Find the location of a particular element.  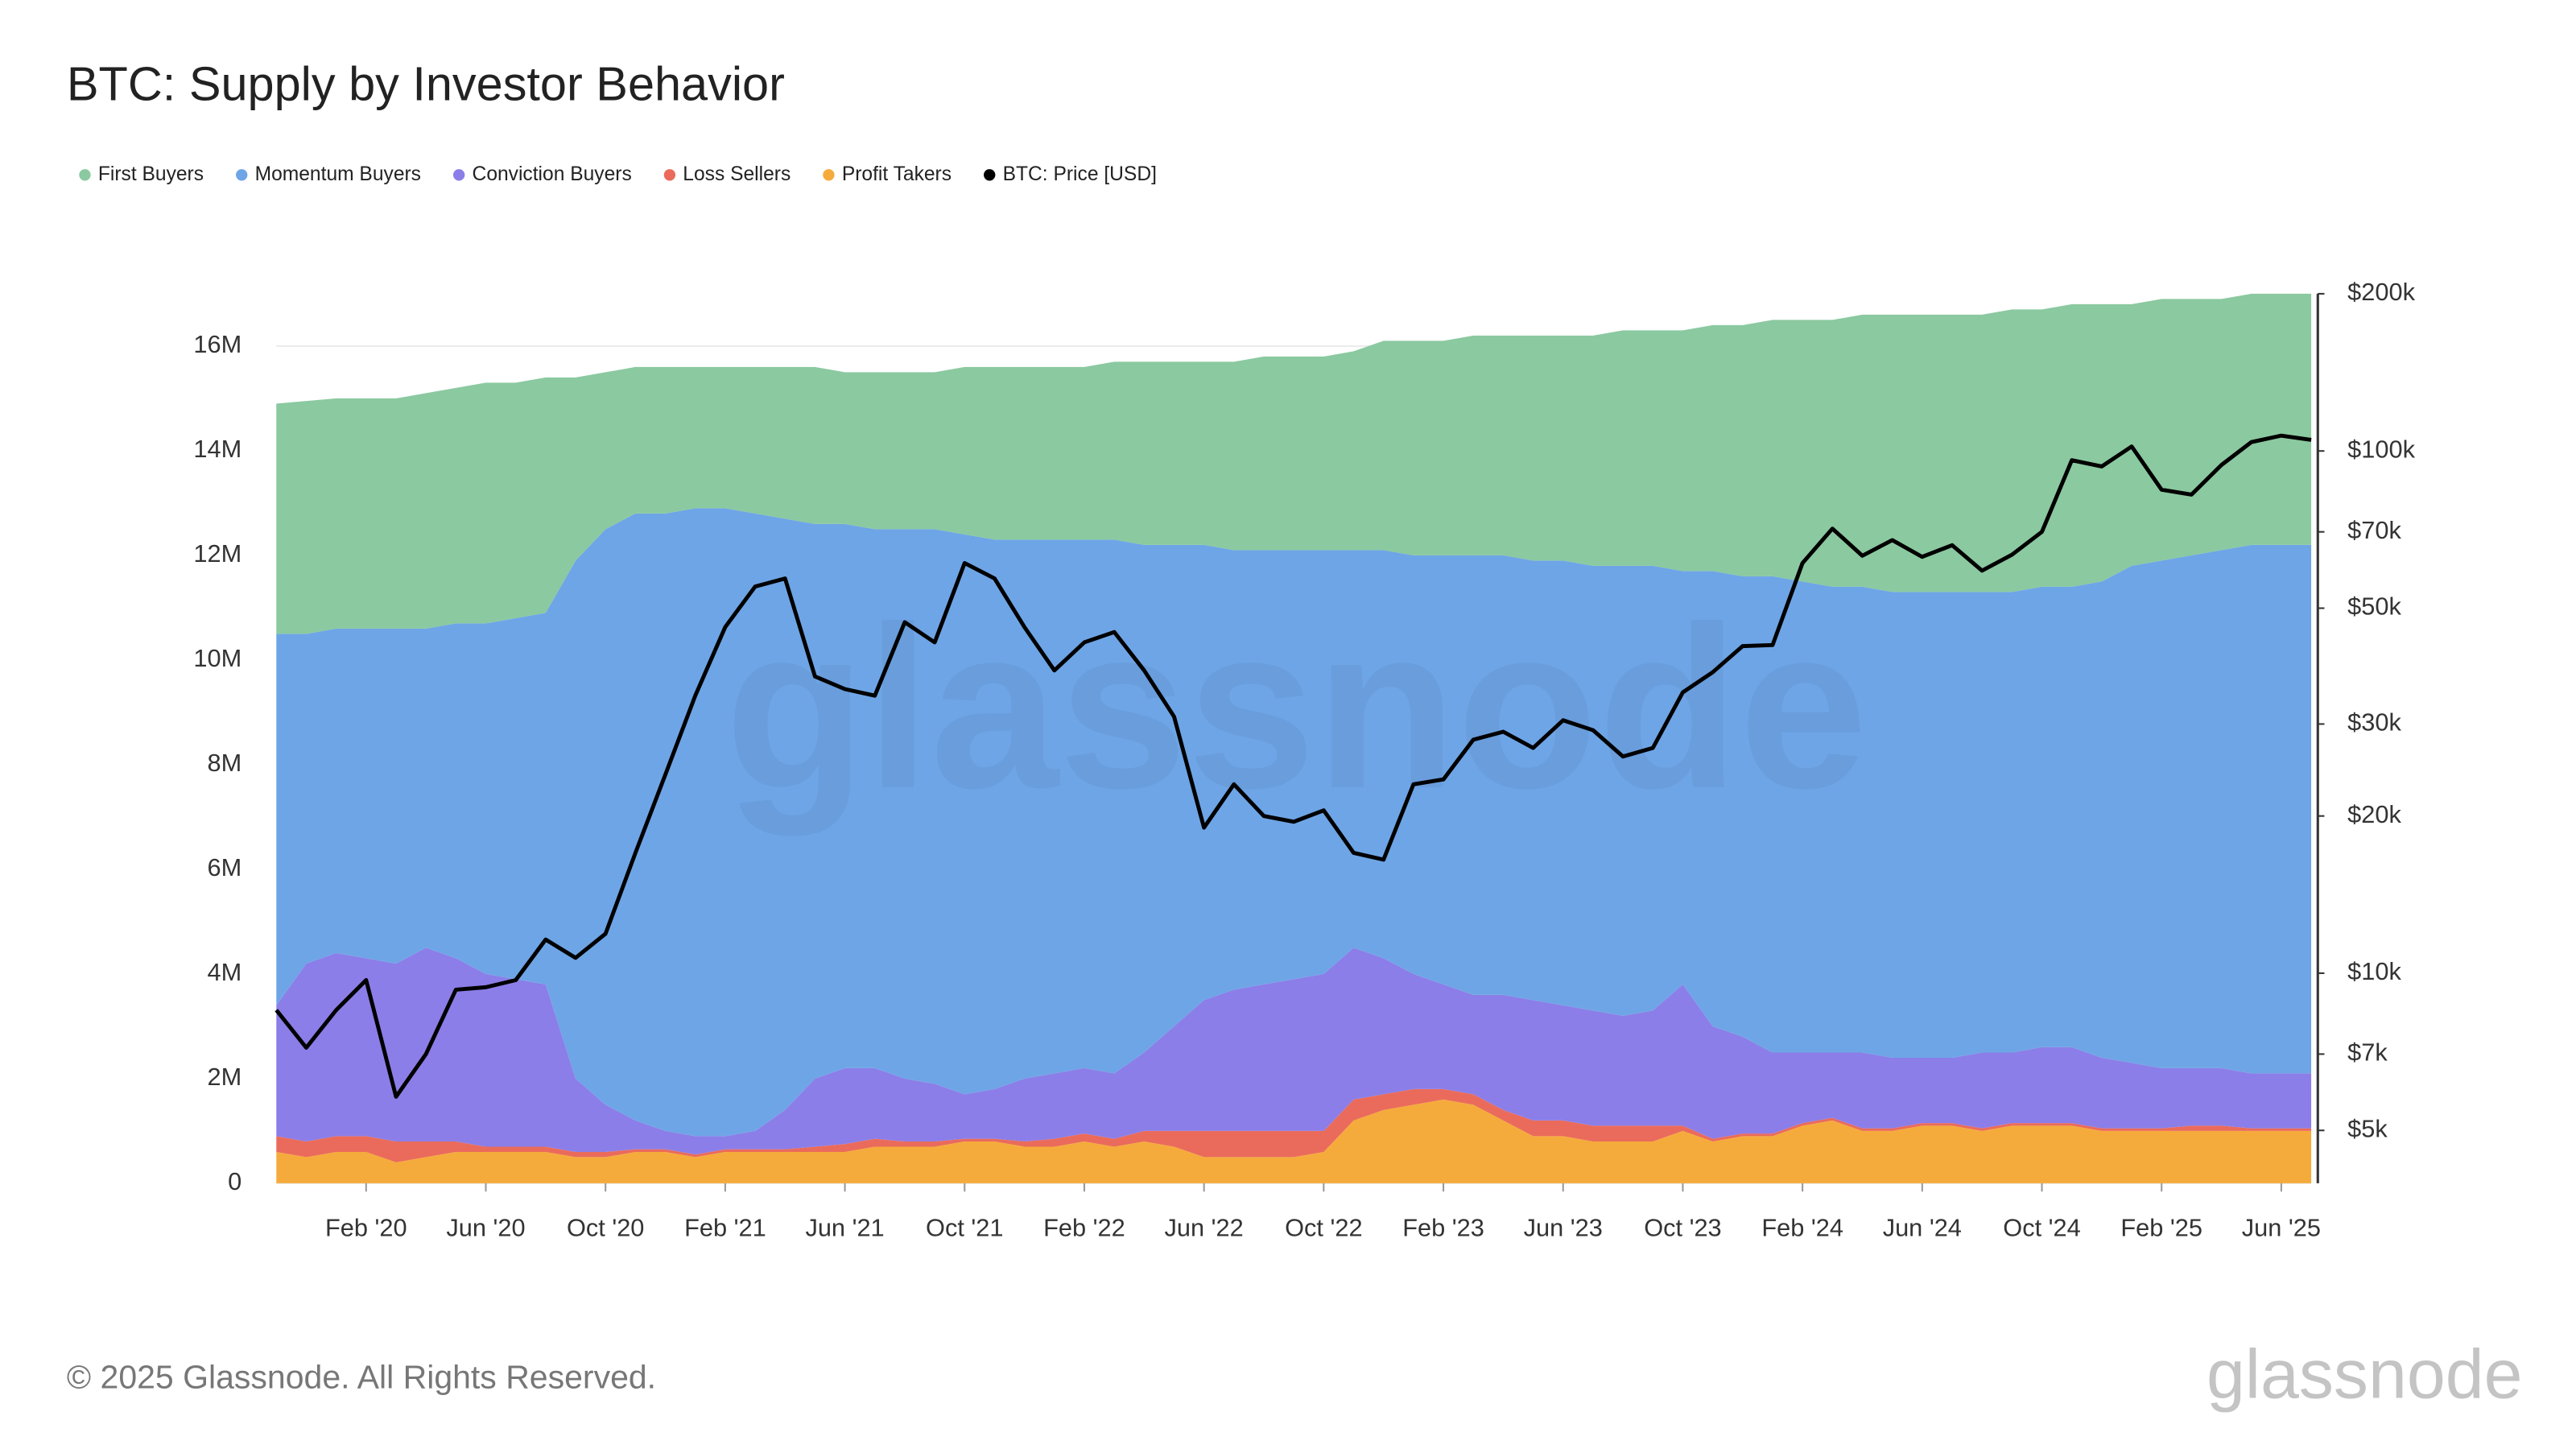

legend-label: Conviction Buyers is located at coordinates (552, 174).